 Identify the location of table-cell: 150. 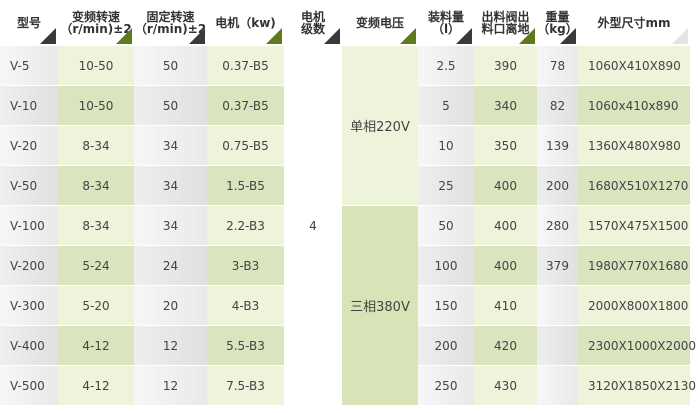
(446, 305).